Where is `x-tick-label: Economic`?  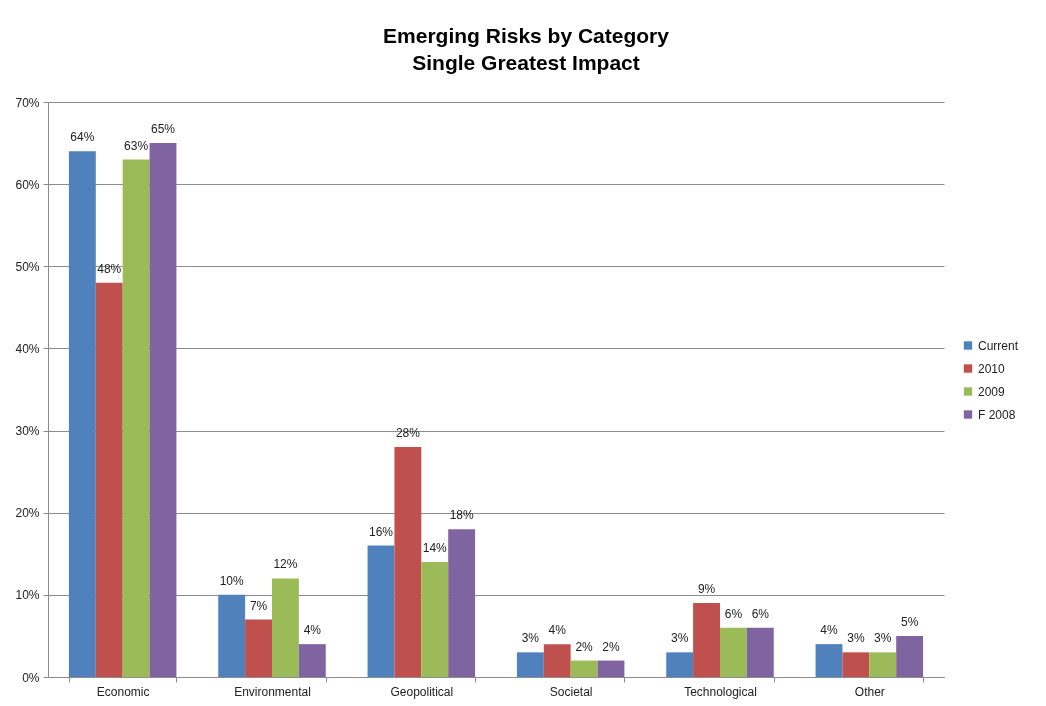
x-tick-label: Economic is located at coordinates (123, 691).